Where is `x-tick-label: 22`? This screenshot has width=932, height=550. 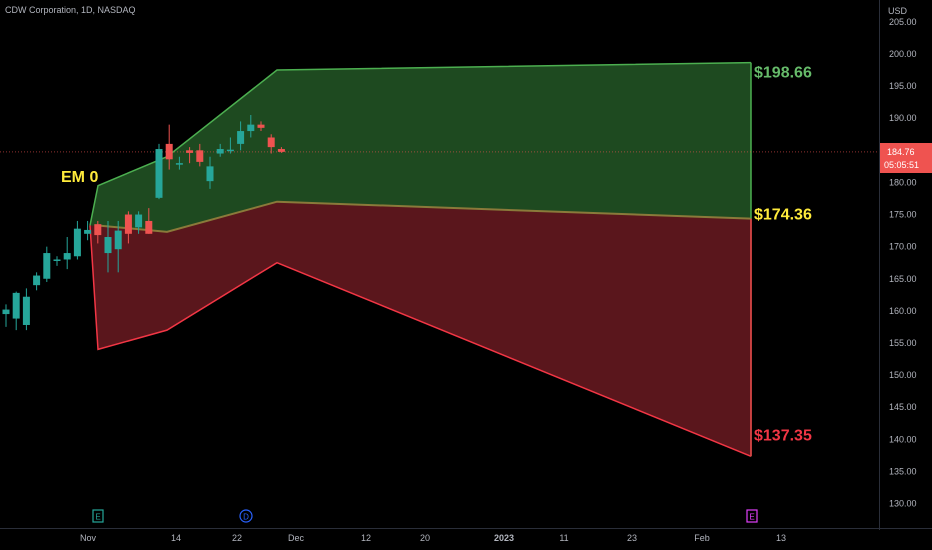
x-tick-label: 22 is located at coordinates (237, 538).